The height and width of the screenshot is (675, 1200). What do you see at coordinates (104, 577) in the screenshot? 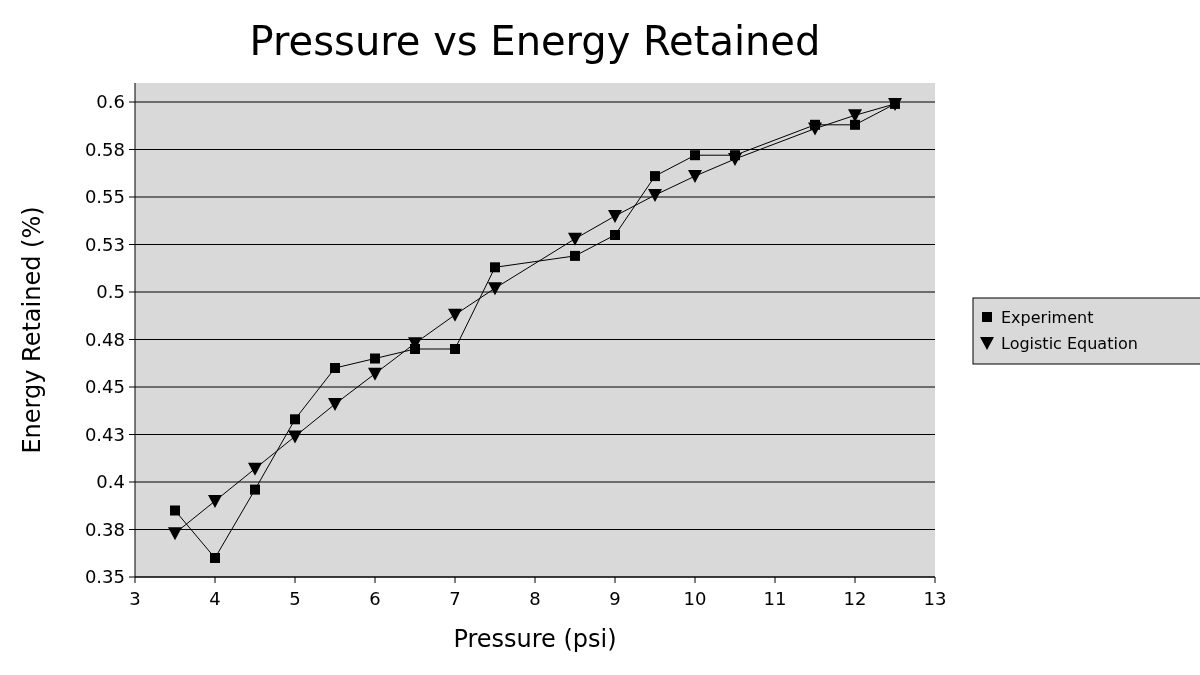
I see `y-tick-label: 0.35` at bounding box center [104, 577].